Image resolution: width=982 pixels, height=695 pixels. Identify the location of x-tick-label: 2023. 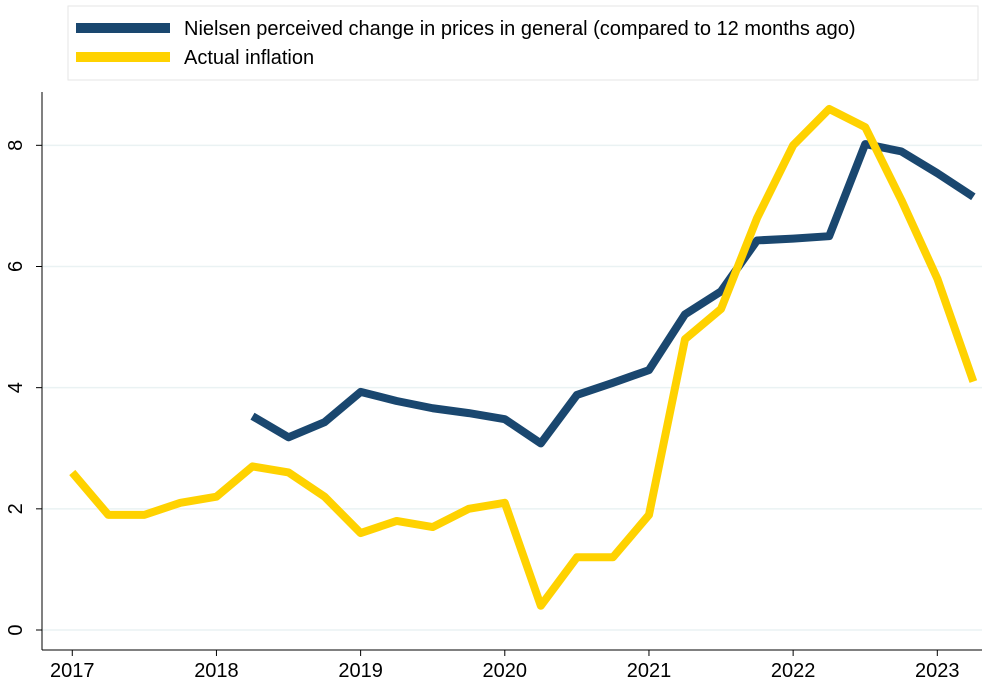
(937, 671).